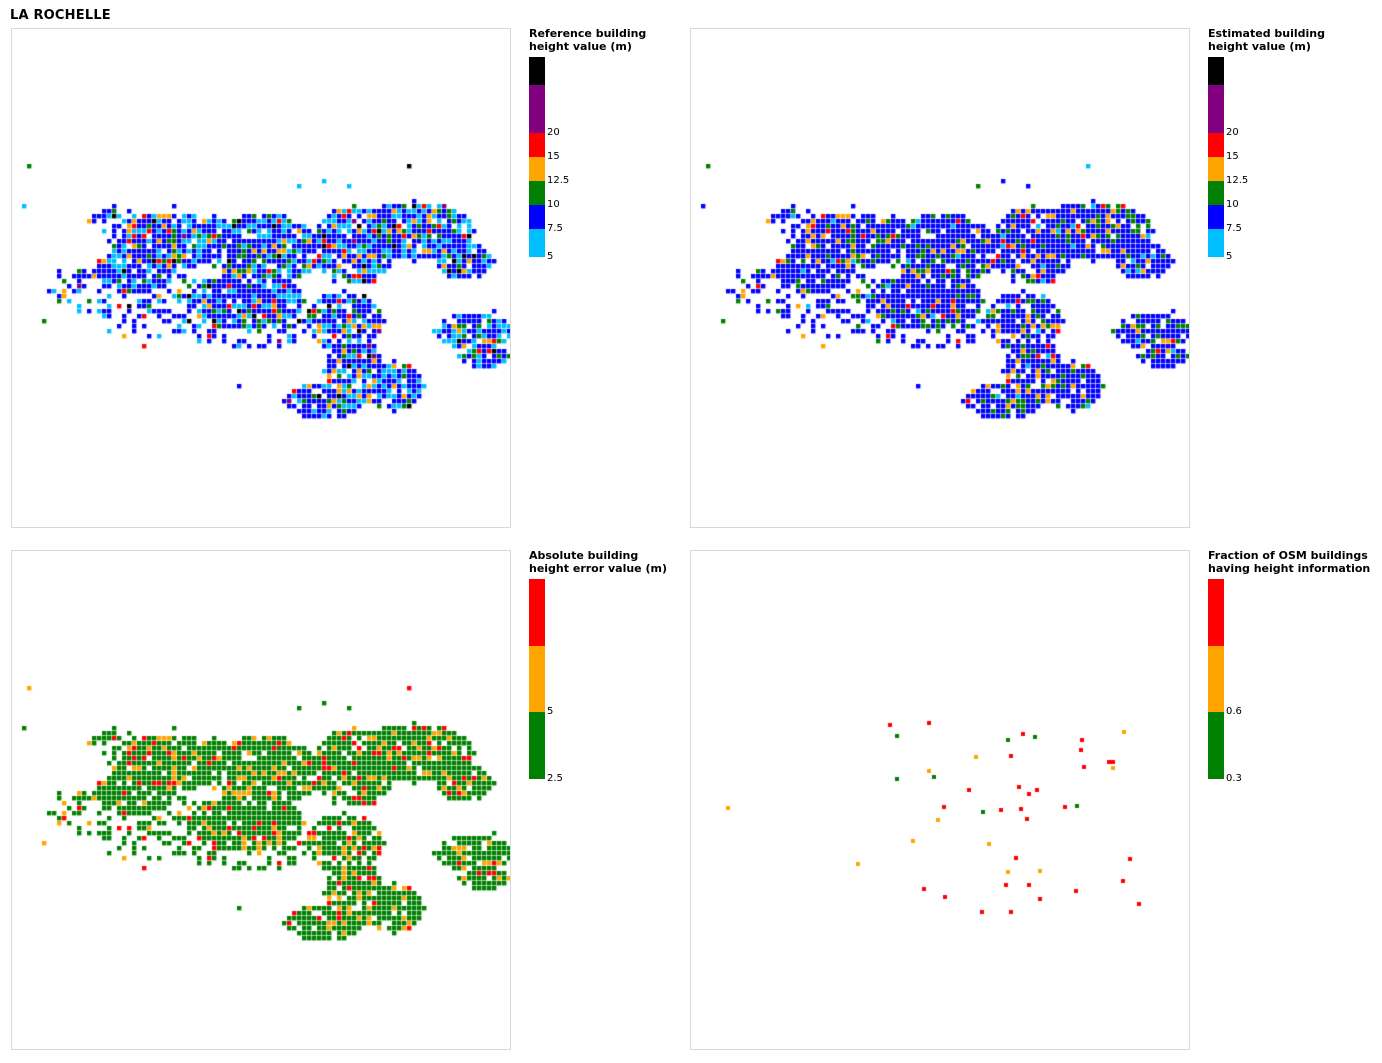 This screenshot has width=1382, height=1063. What do you see at coordinates (60, 15) in the screenshot?
I see `page-title: LA ROCHELLE` at bounding box center [60, 15].